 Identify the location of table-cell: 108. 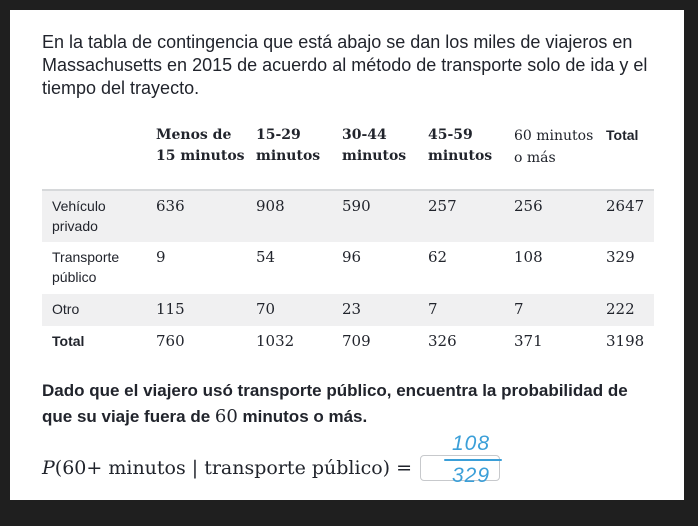
(528, 257).